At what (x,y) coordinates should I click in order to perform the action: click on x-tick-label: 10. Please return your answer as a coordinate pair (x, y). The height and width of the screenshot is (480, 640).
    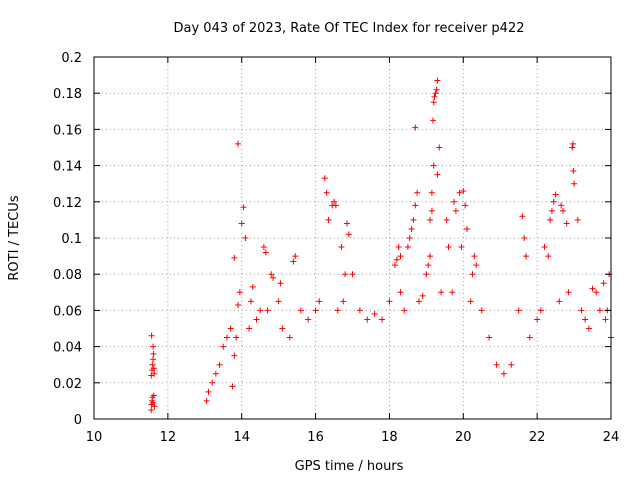
    Looking at the image, I should click on (94, 437).